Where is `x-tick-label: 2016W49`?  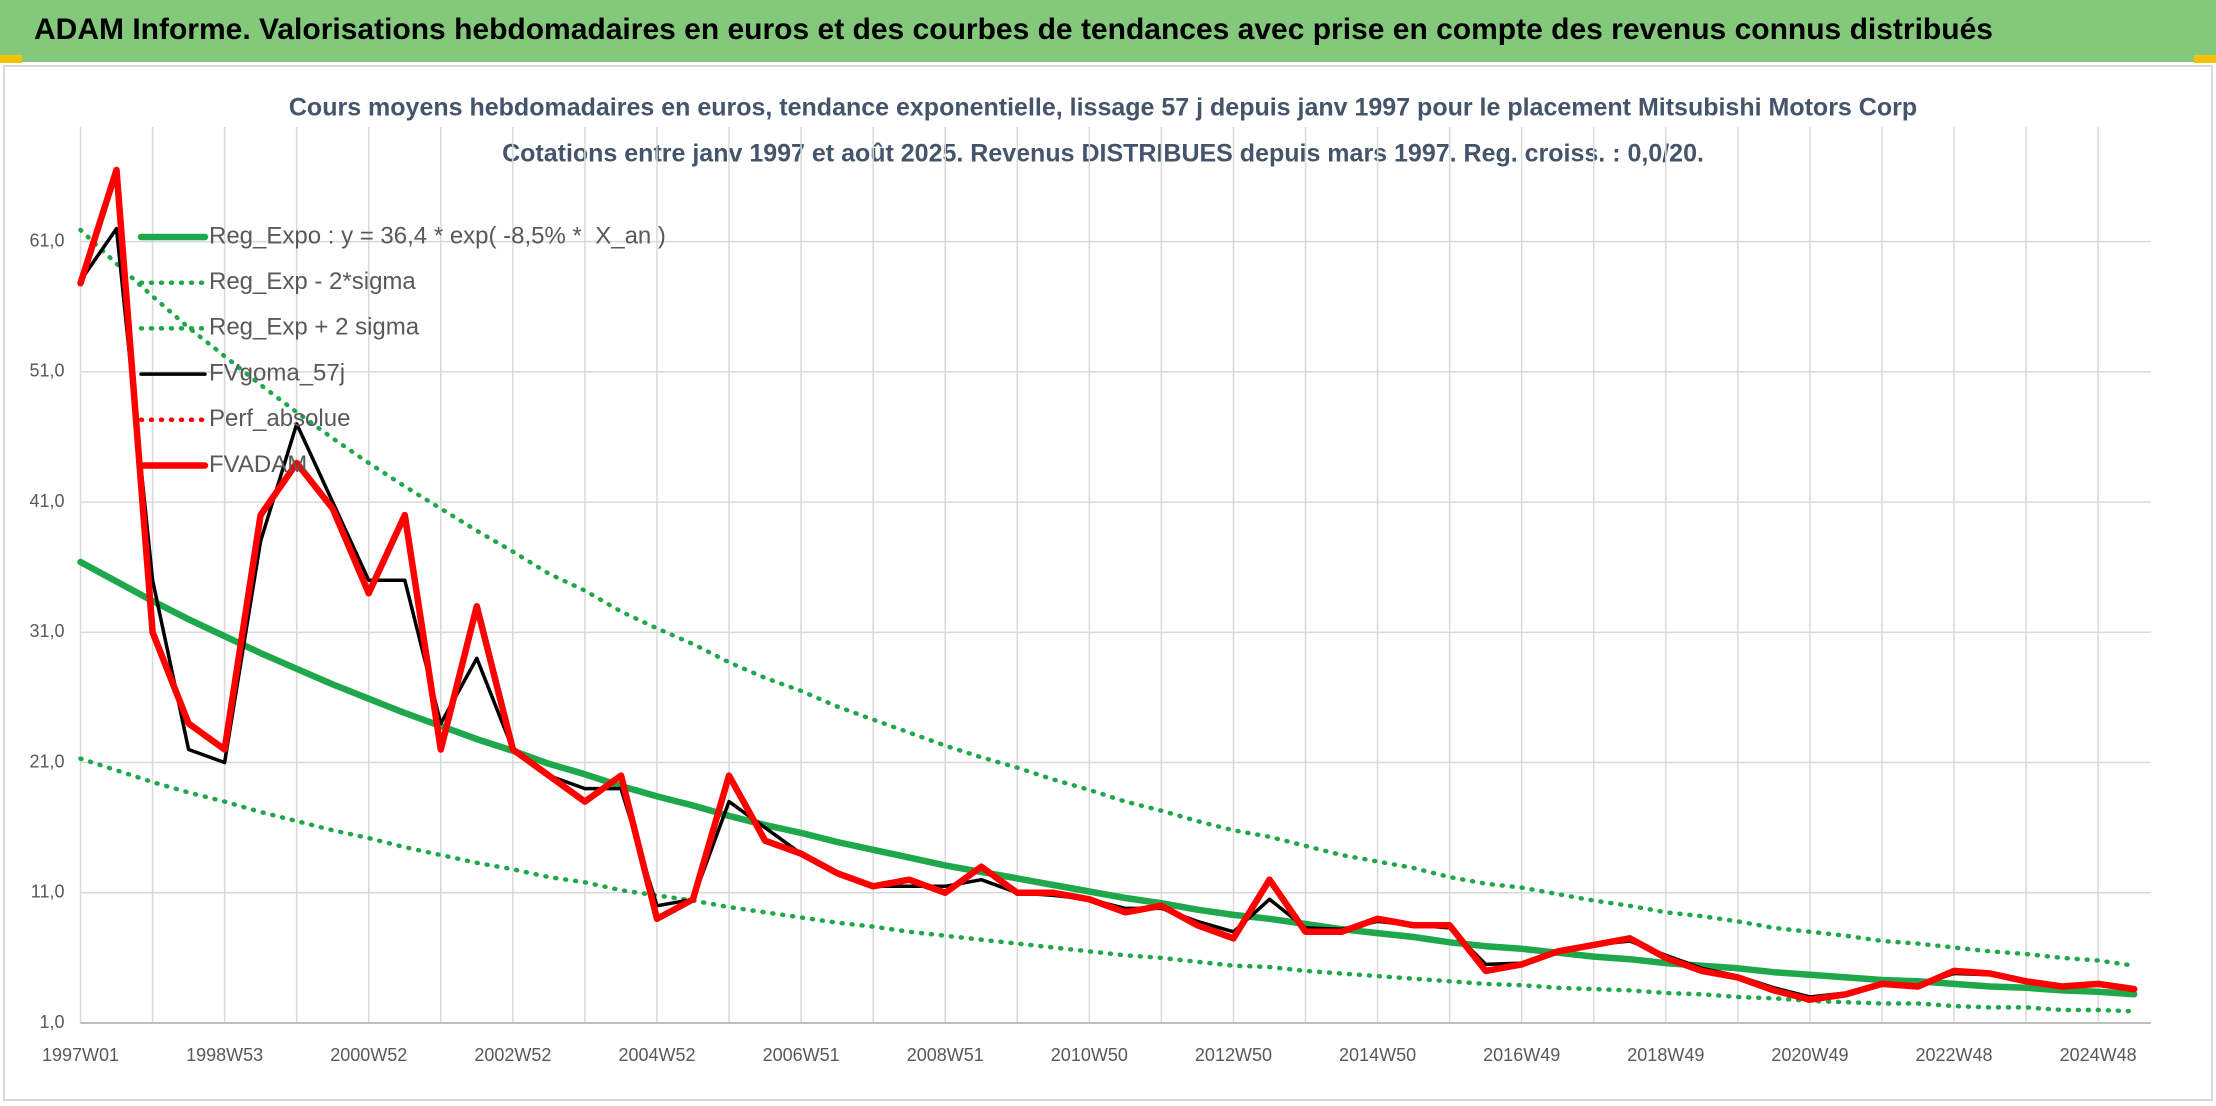 x-tick-label: 2016W49 is located at coordinates (1521, 1055).